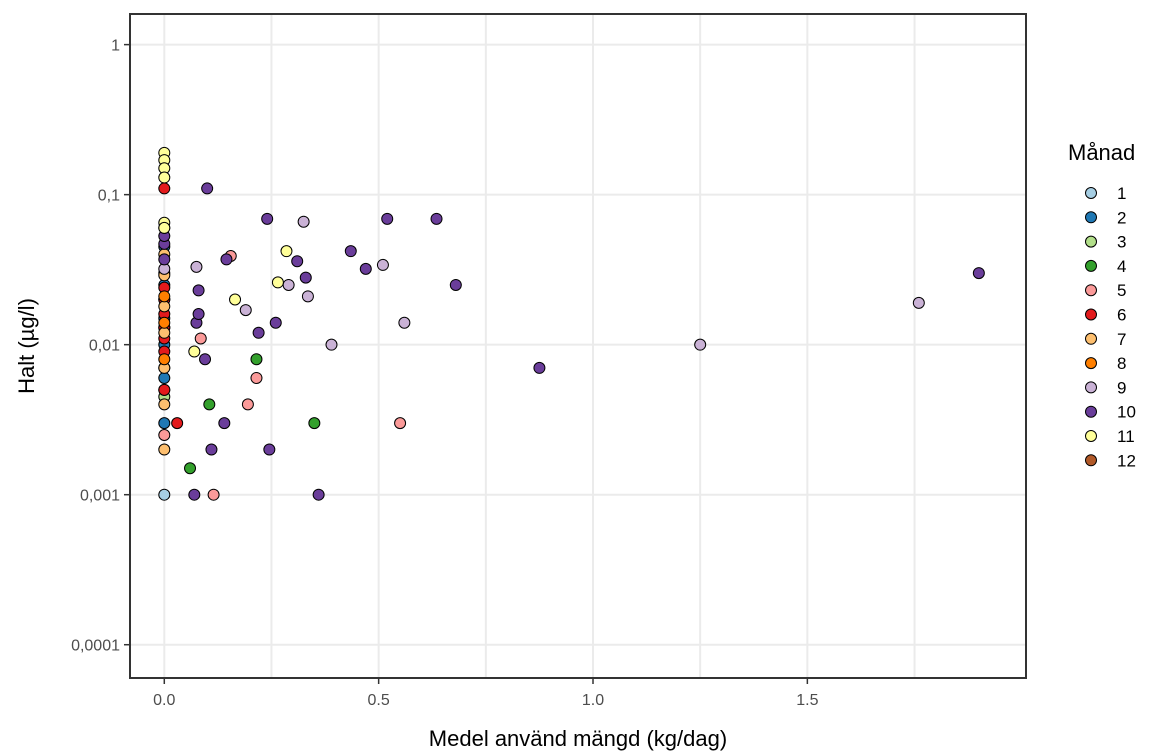  Describe the element at coordinates (1121, 363) in the screenshot. I see `legend-label-8: 8` at that location.